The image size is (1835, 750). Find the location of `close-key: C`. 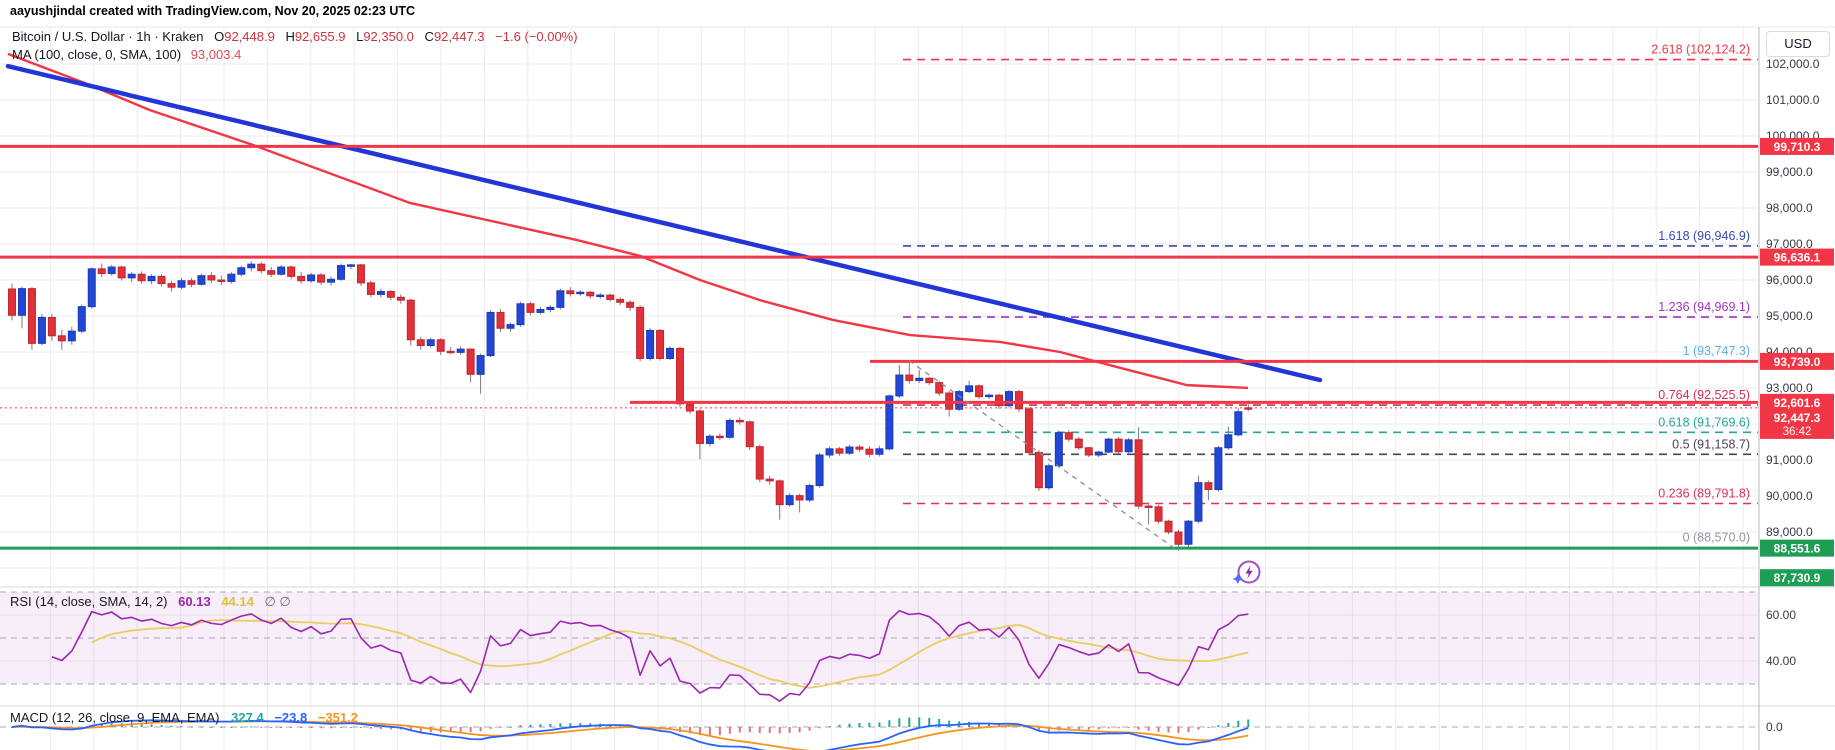

close-key: C is located at coordinates (429, 36).